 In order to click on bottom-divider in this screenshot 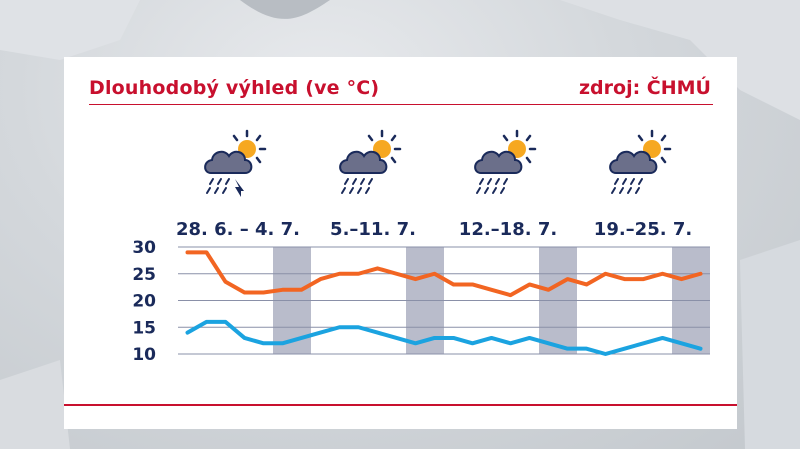, I will do `click(400, 405)`.